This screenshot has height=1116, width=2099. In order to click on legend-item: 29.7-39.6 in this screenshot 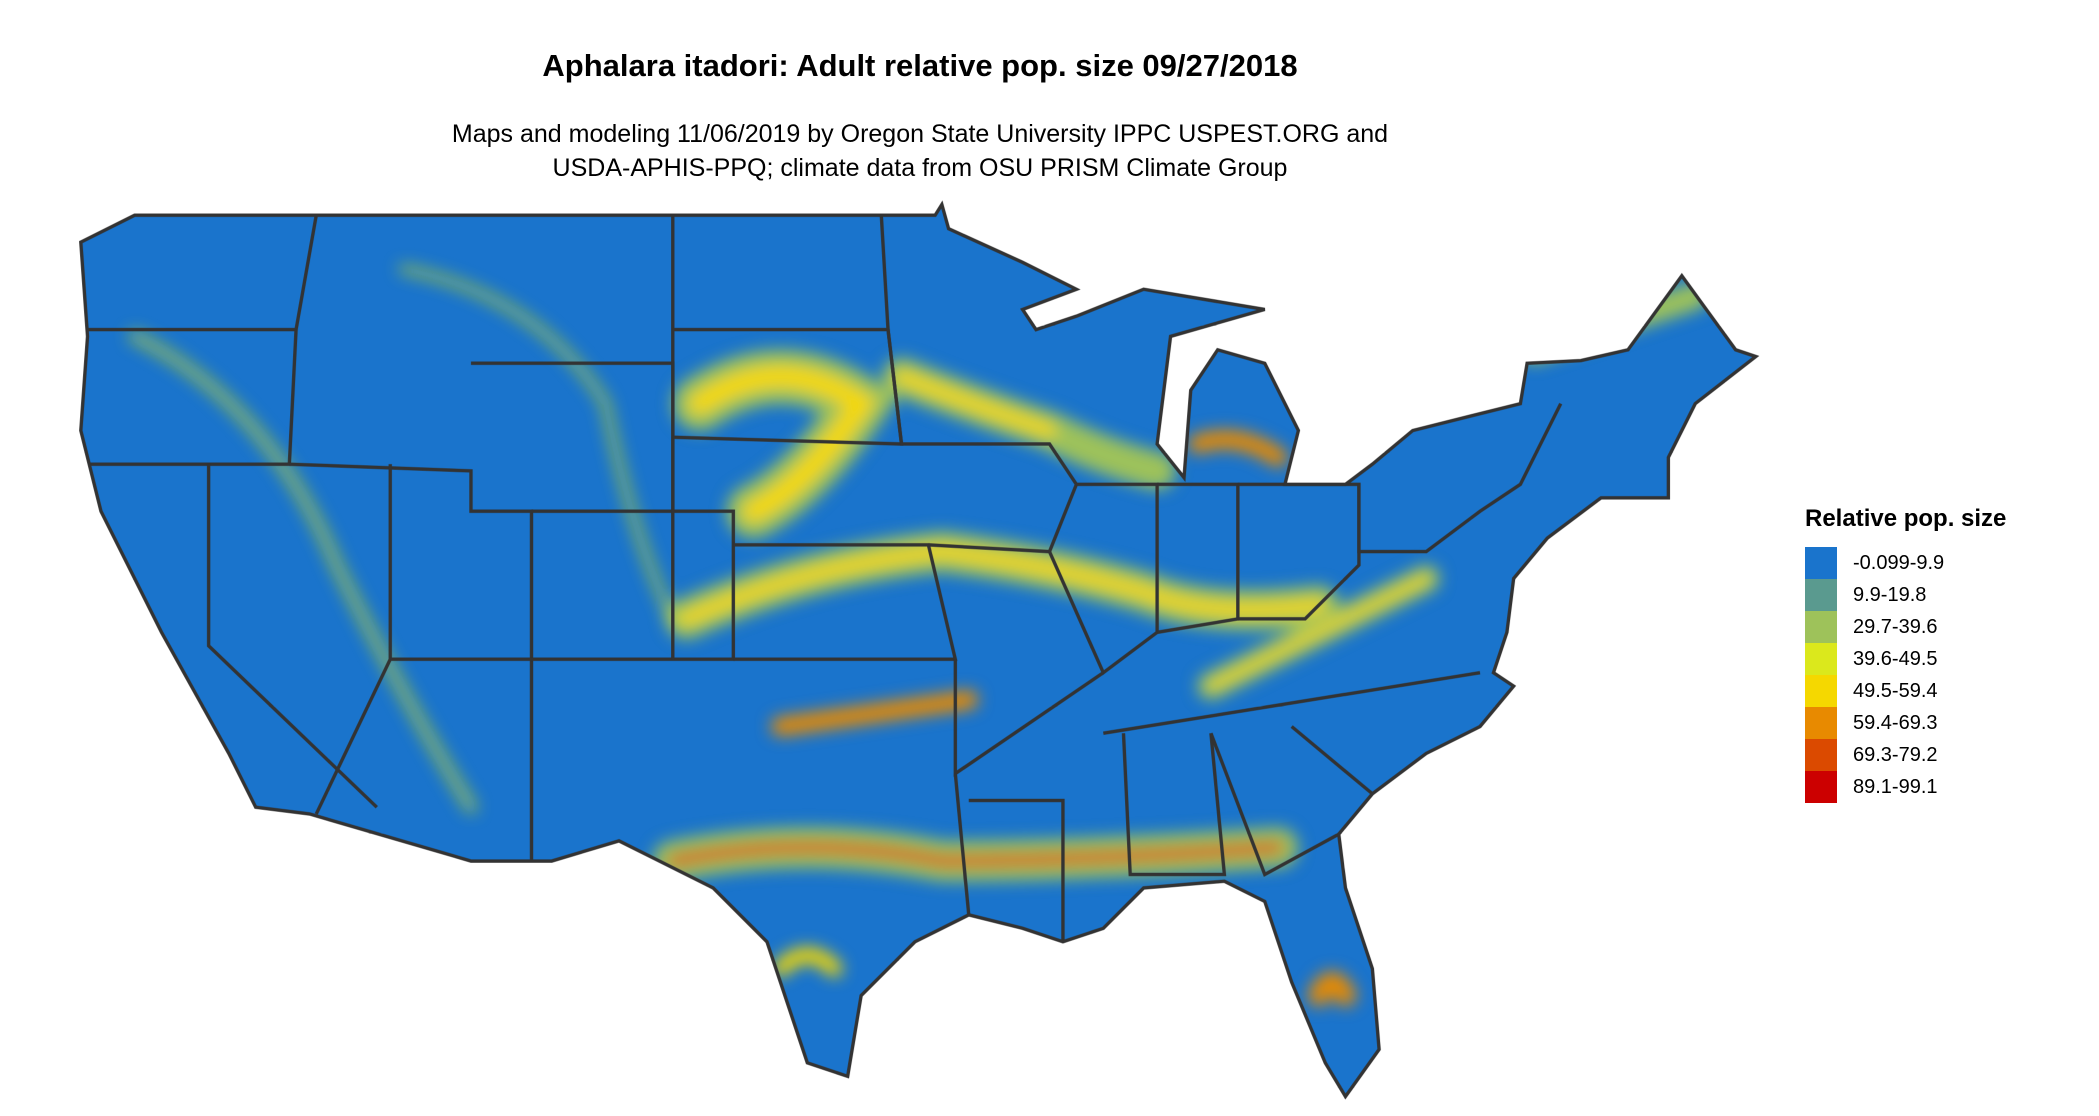, I will do `click(1905, 627)`.